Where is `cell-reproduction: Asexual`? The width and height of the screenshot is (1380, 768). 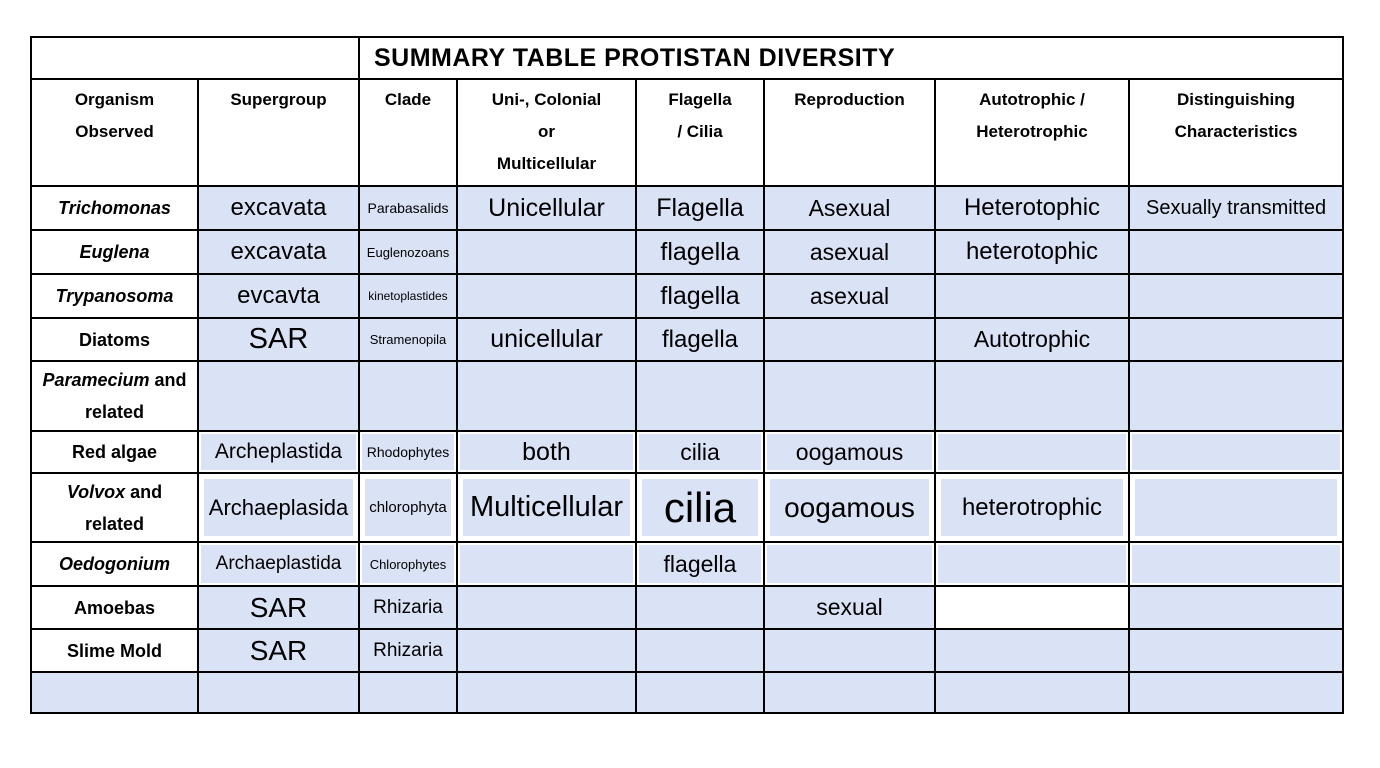 cell-reproduction: Asexual is located at coordinates (849, 208).